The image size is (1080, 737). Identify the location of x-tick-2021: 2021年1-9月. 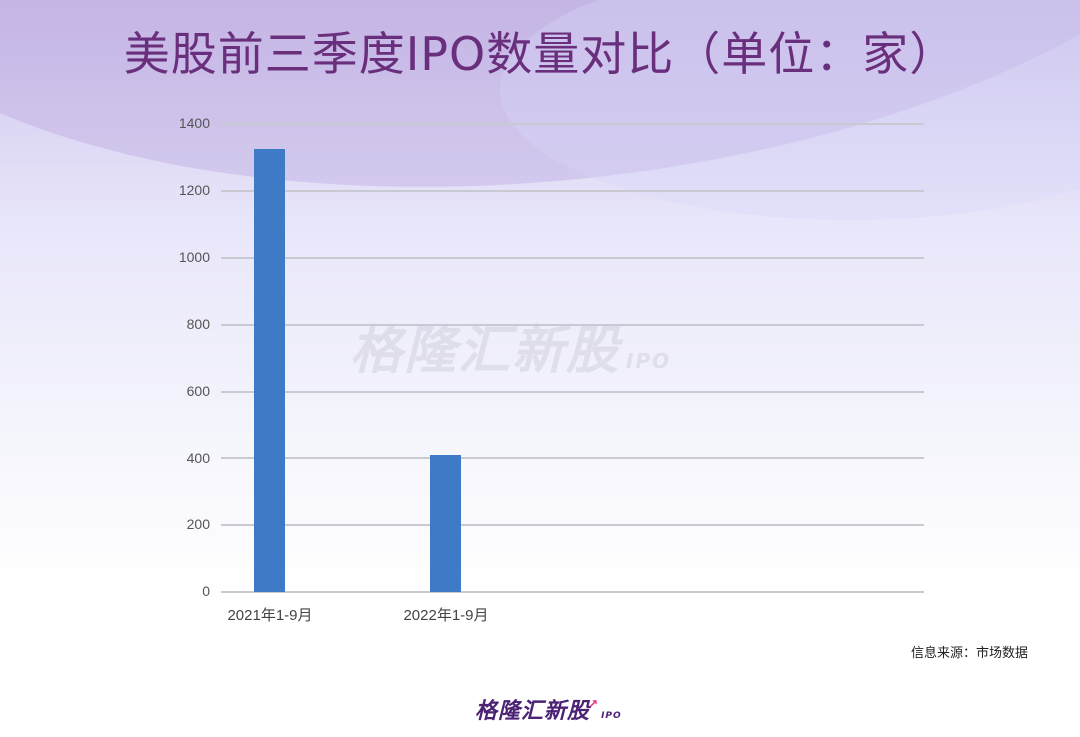
(270, 615).